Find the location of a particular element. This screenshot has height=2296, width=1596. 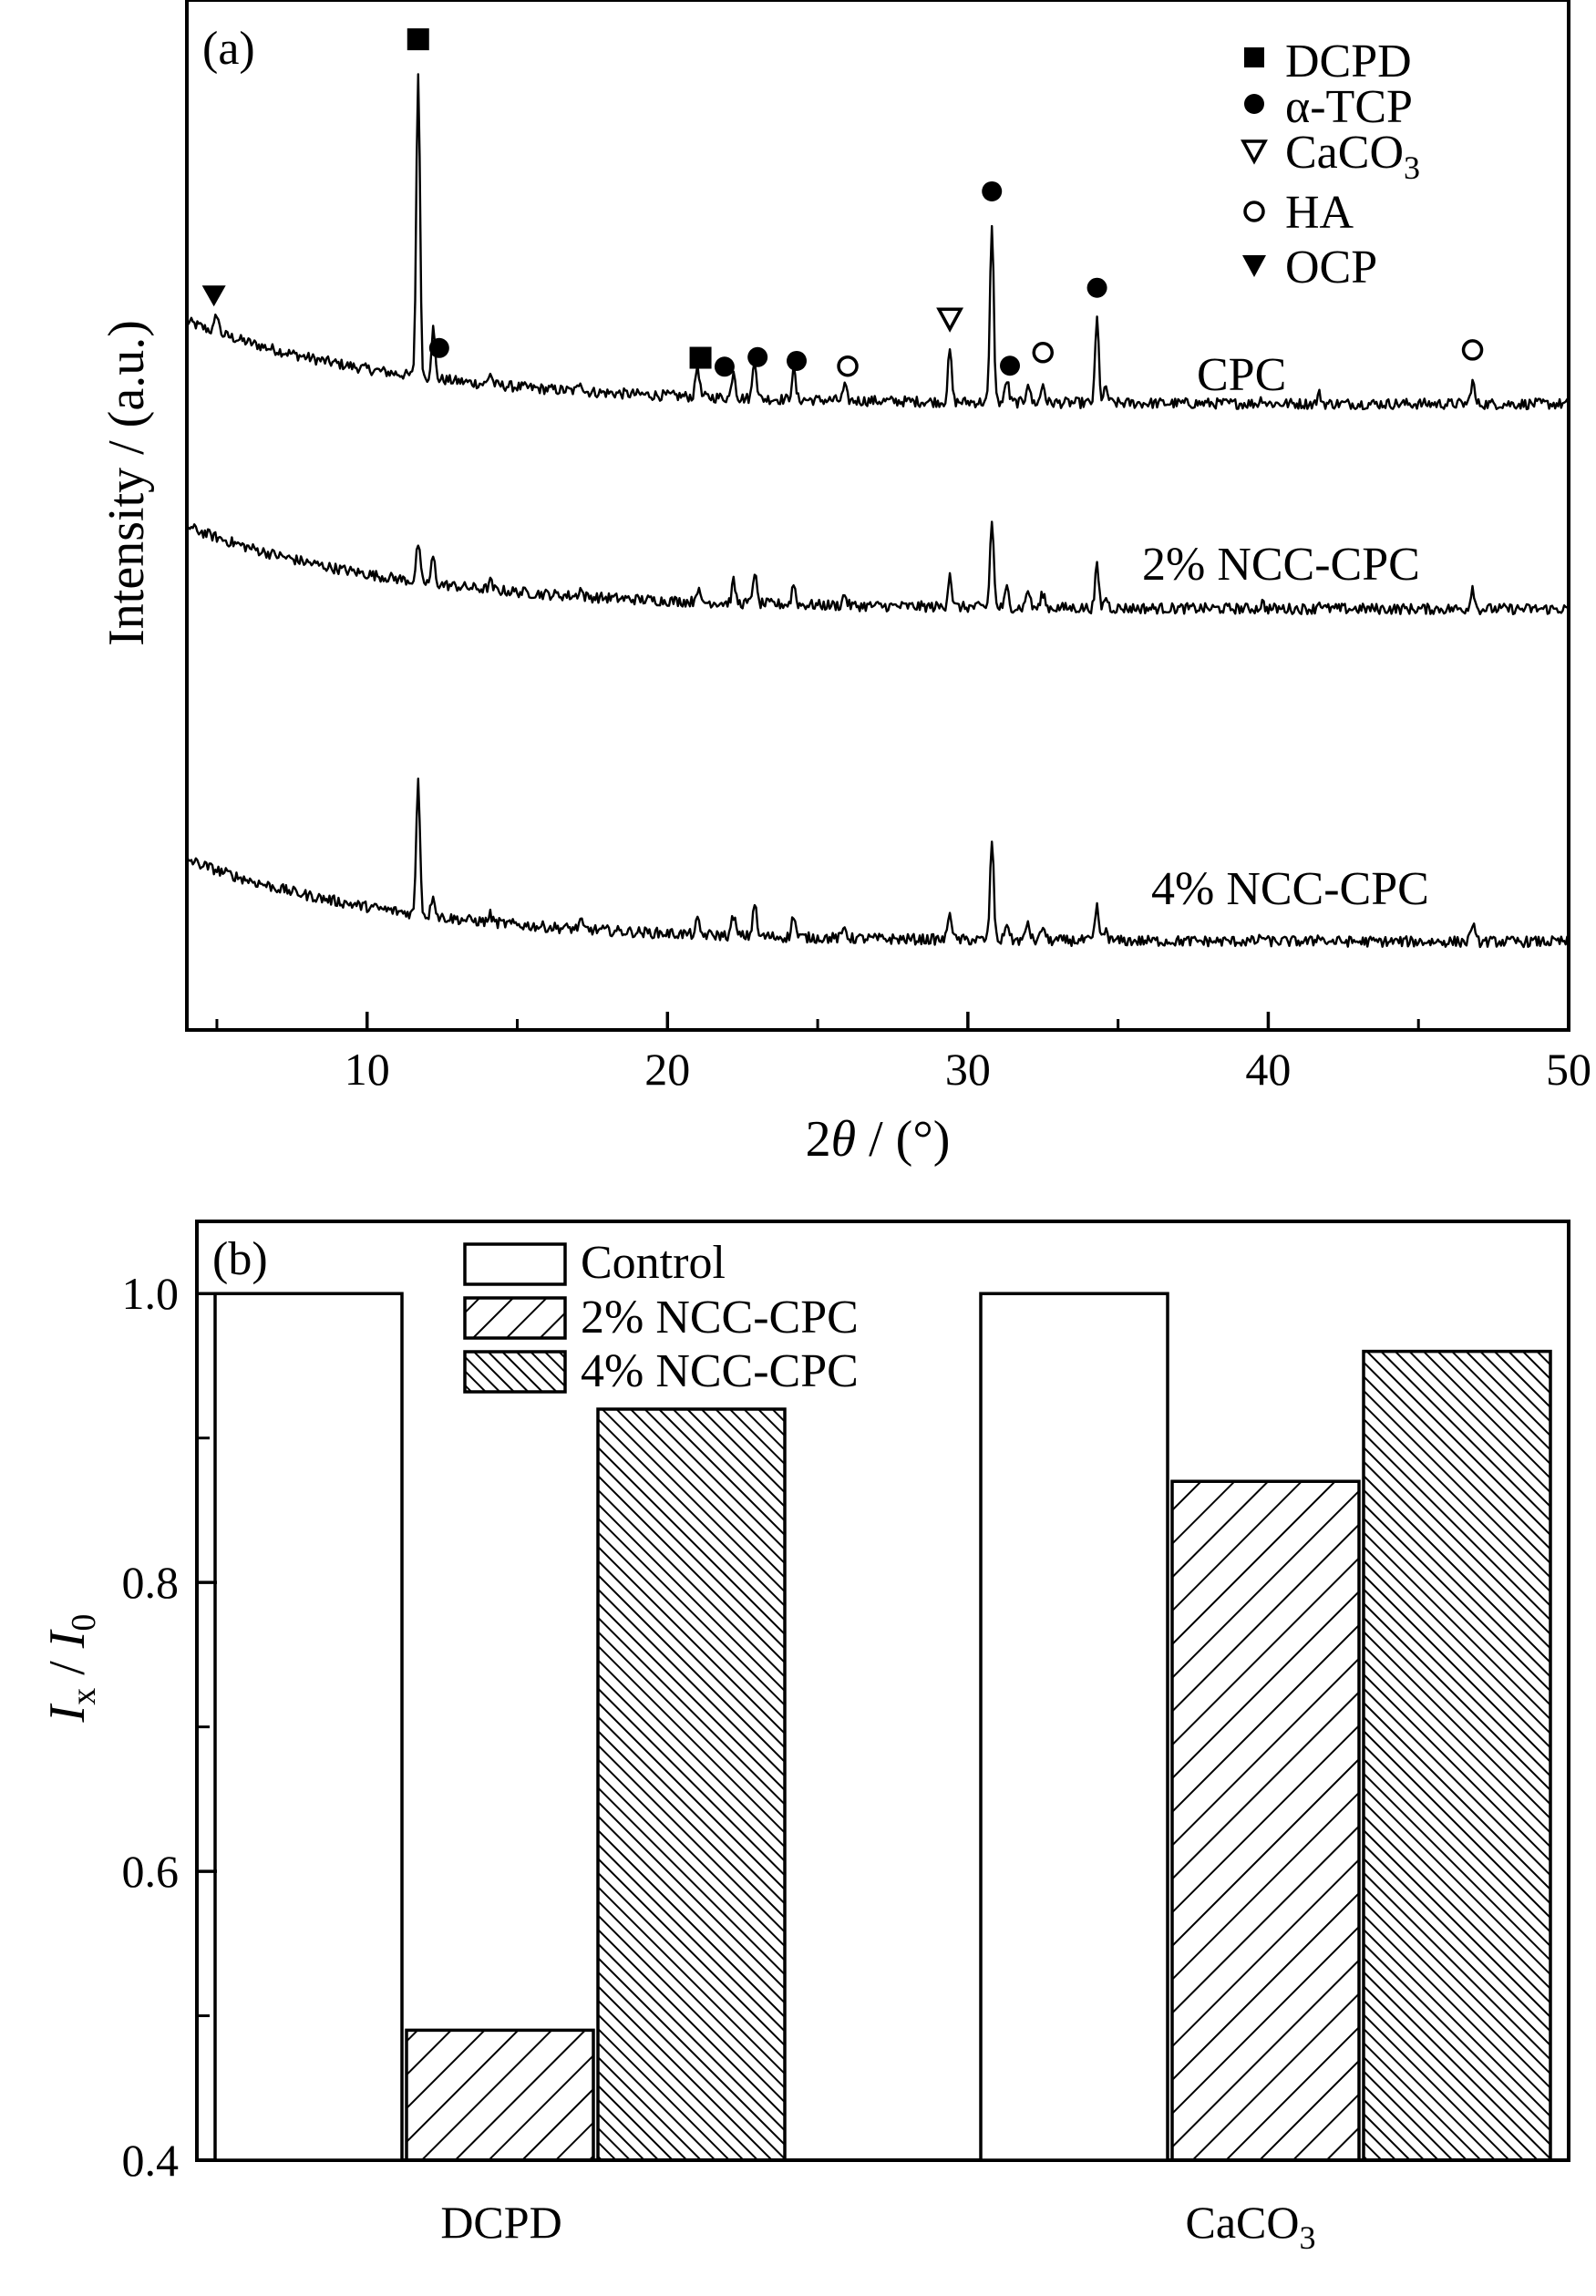

legend-marker-ocp-icon is located at coordinates (1254, 266).